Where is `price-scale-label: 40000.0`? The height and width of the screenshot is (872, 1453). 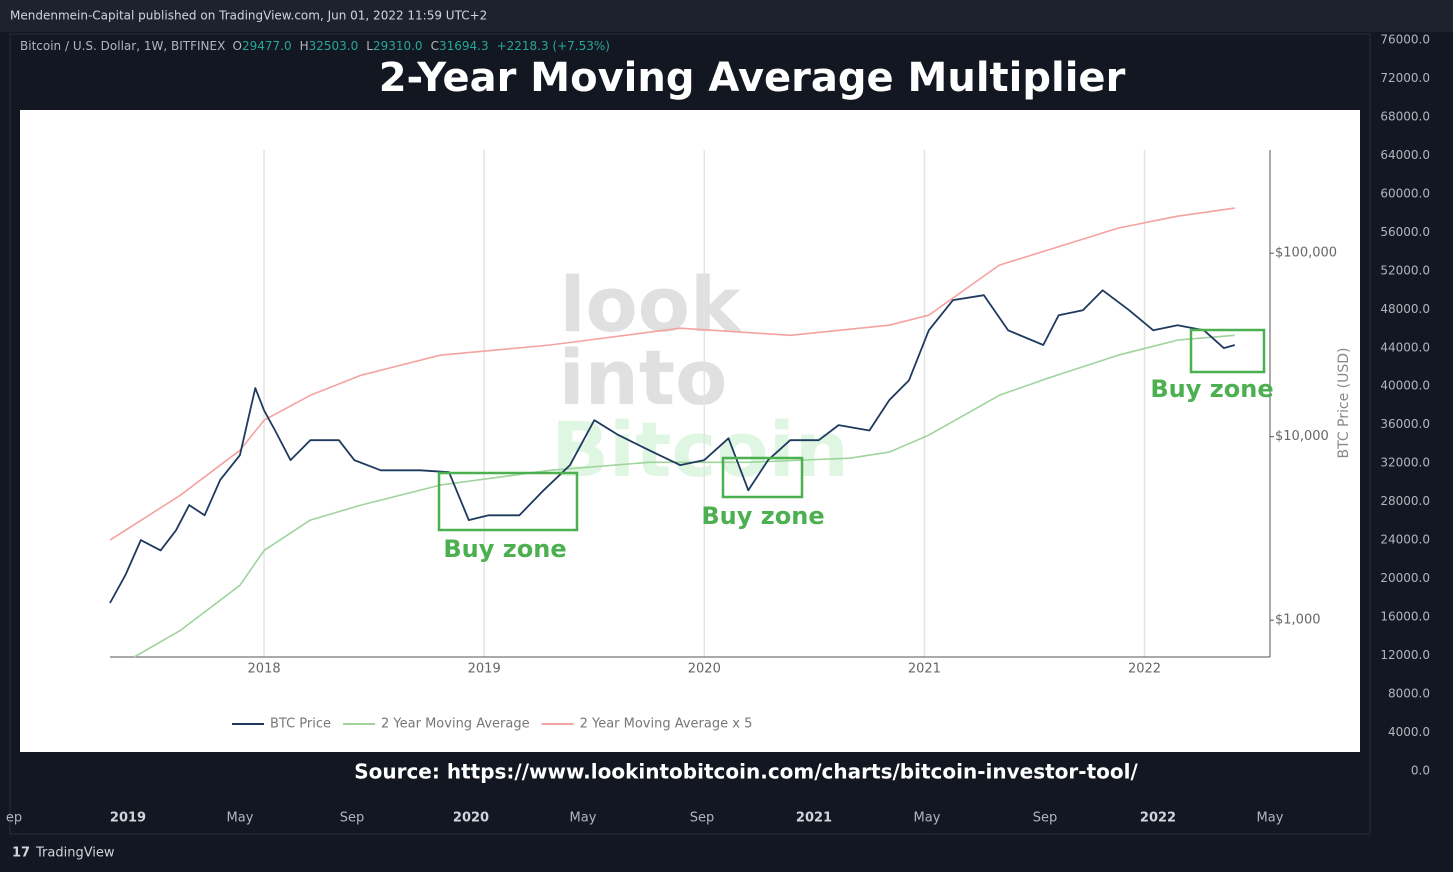
price-scale-label: 40000.0 is located at coordinates (1405, 386).